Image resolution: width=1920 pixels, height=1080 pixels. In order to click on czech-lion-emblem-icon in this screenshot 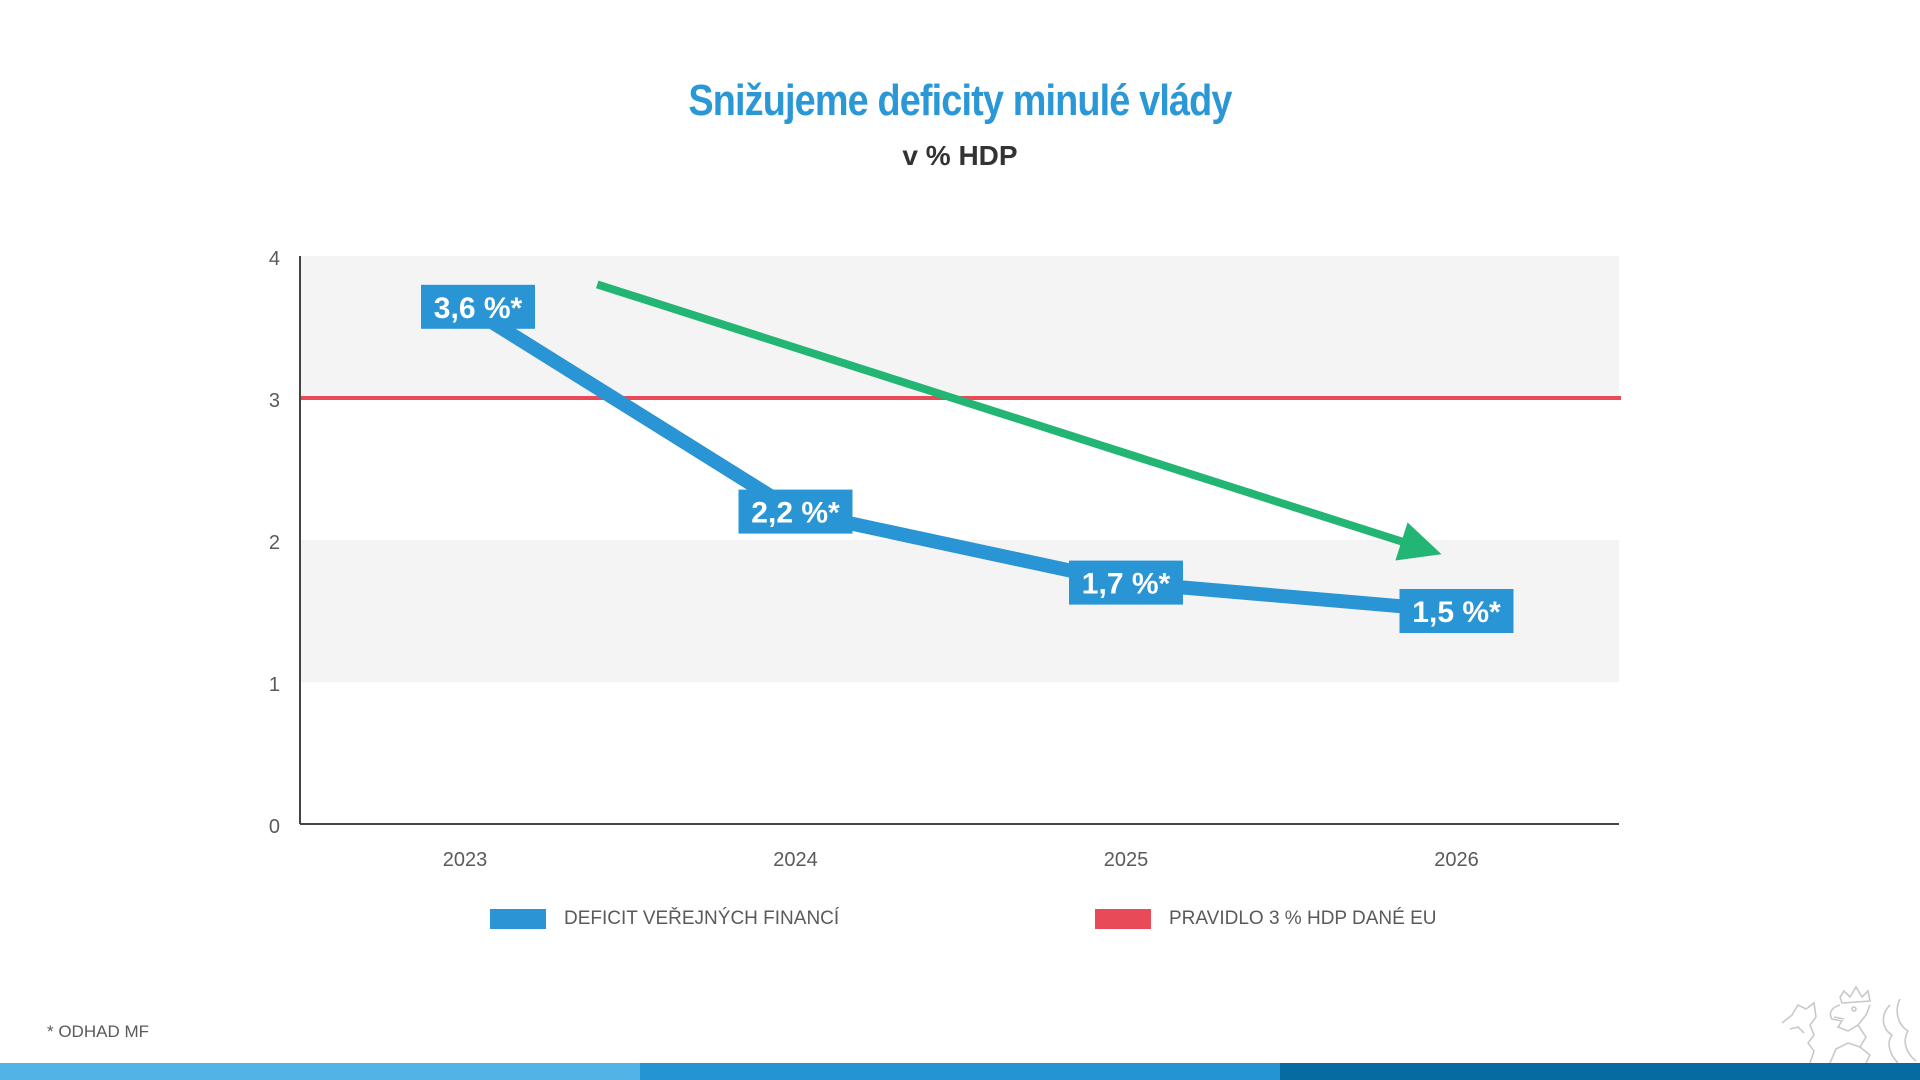, I will do `click(1849, 1024)`.